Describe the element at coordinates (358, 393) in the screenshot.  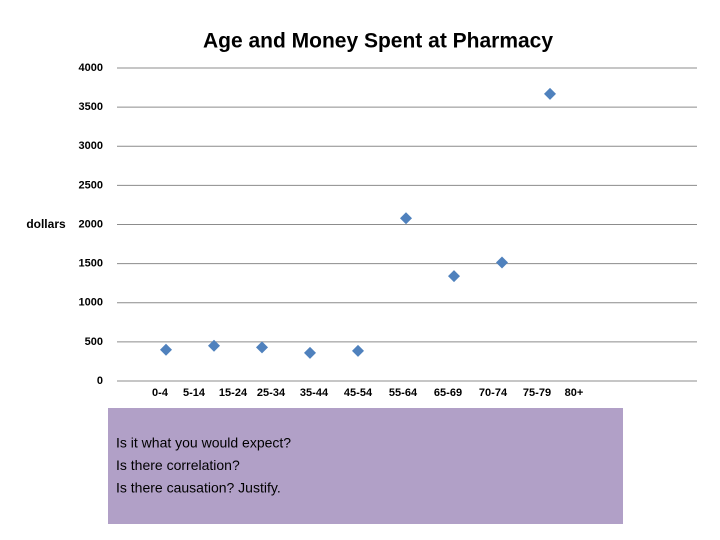
I see `x-tick-label: 45-54` at that location.